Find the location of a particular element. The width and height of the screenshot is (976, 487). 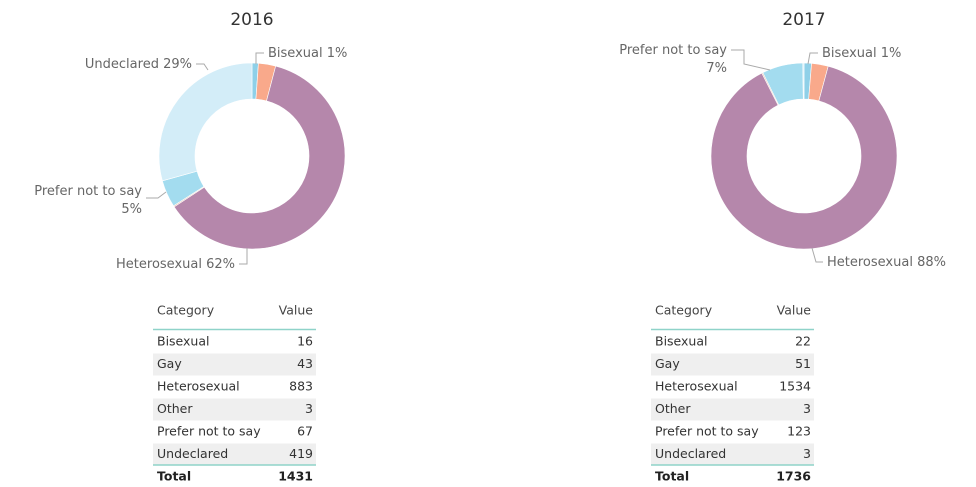

chart-title: 2017 is located at coordinates (803, 20).